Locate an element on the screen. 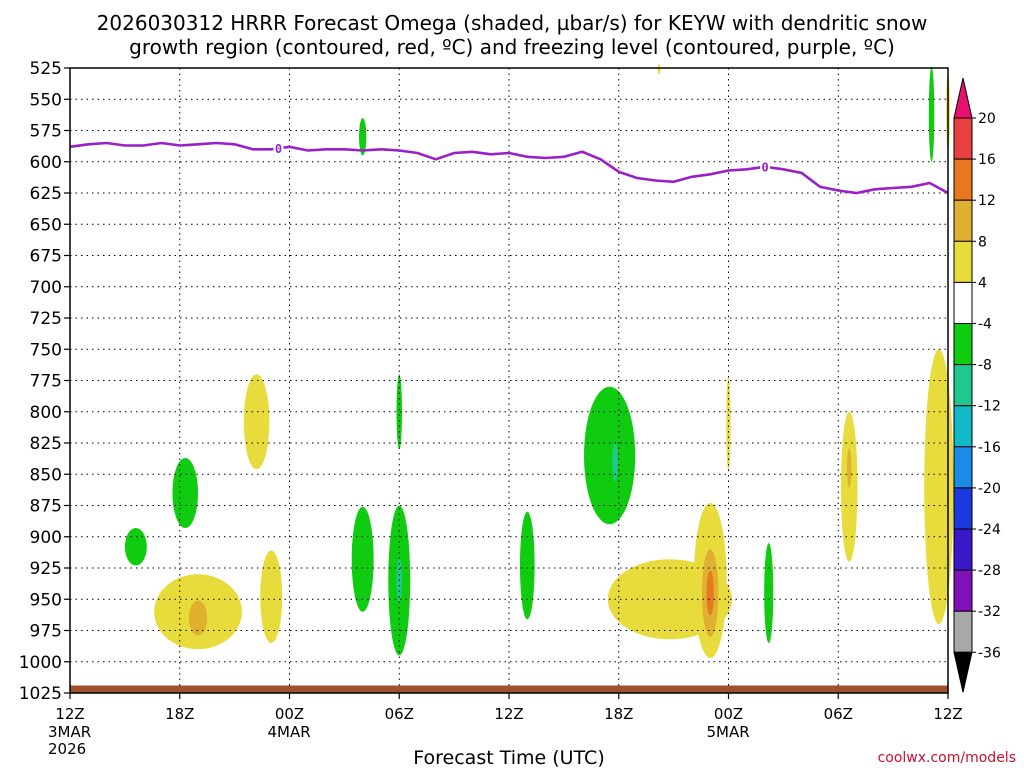  y-tick-label-975: 975 is located at coordinates (46, 632).